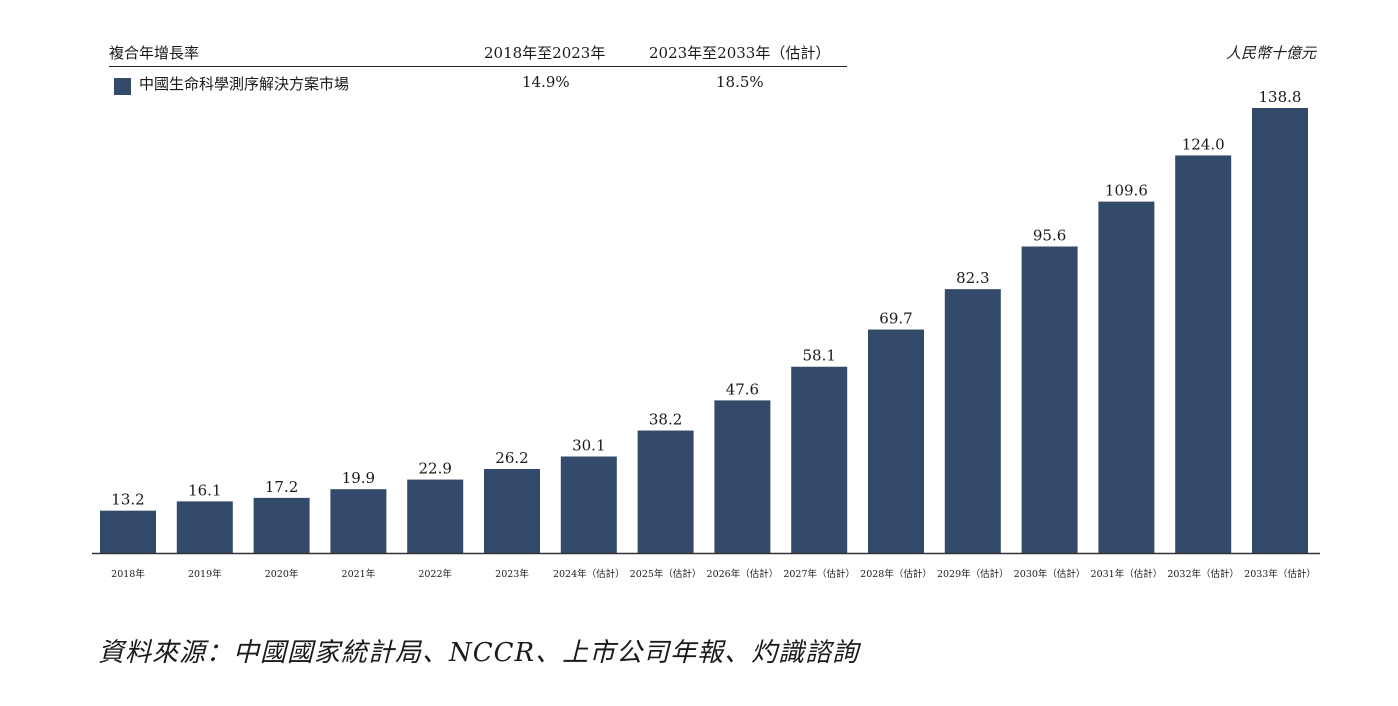 The height and width of the screenshot is (706, 1398). I want to click on value-label-3: 19.9, so click(358, 478).